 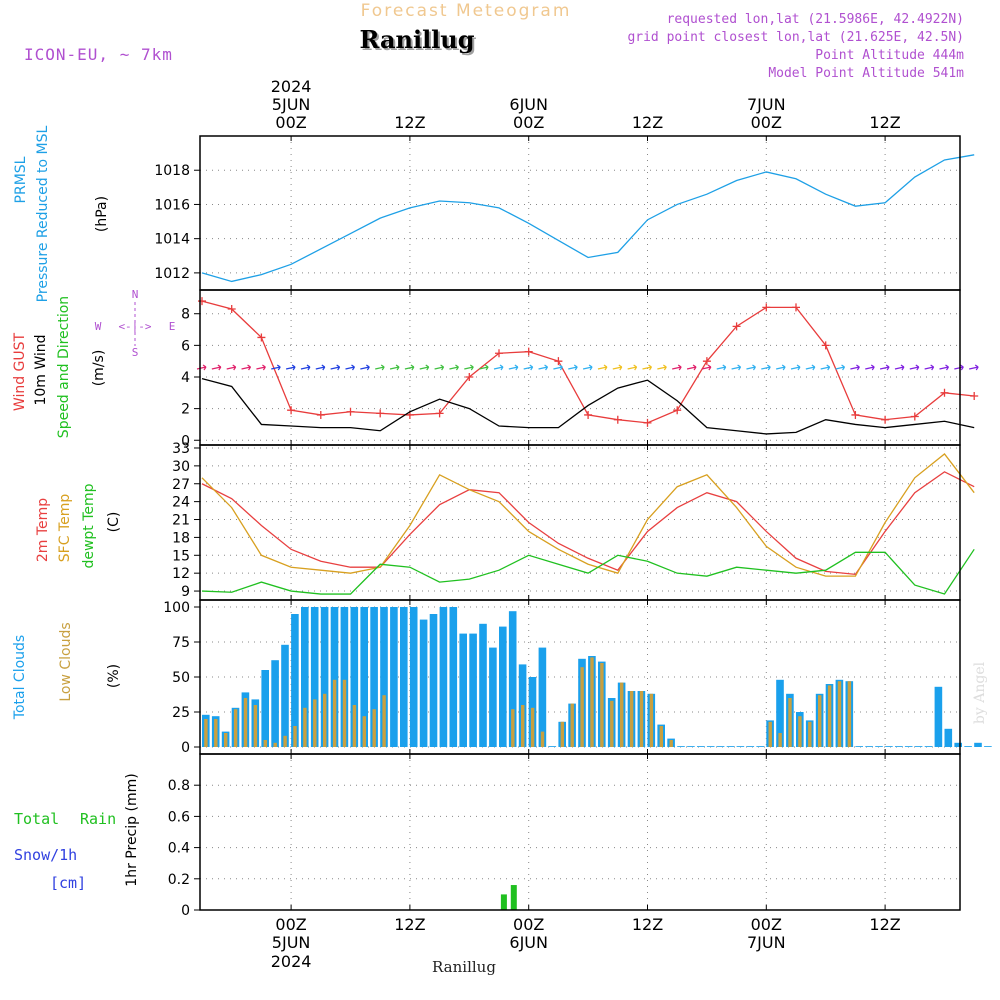 I want to click on pressure-series-line, so click(x=588, y=218).